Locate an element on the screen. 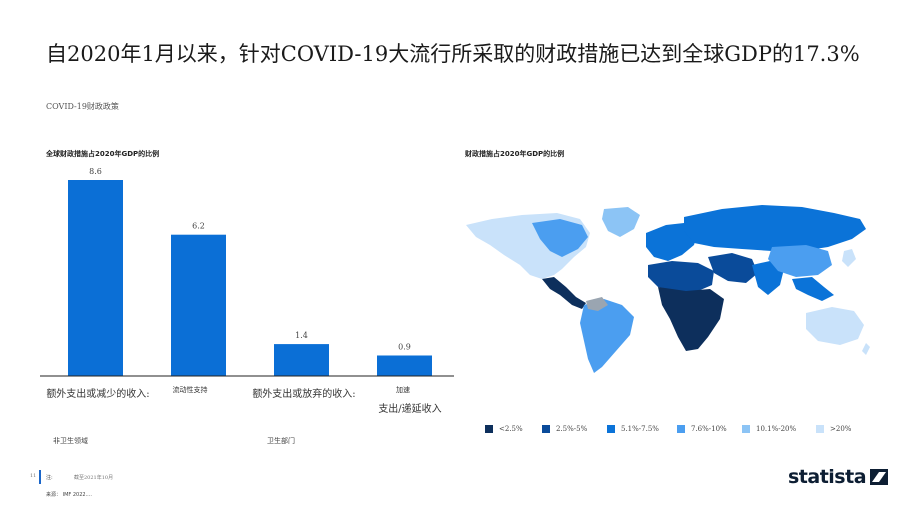 The height and width of the screenshot is (518, 920). map-region-south-asia is located at coordinates (768, 278).